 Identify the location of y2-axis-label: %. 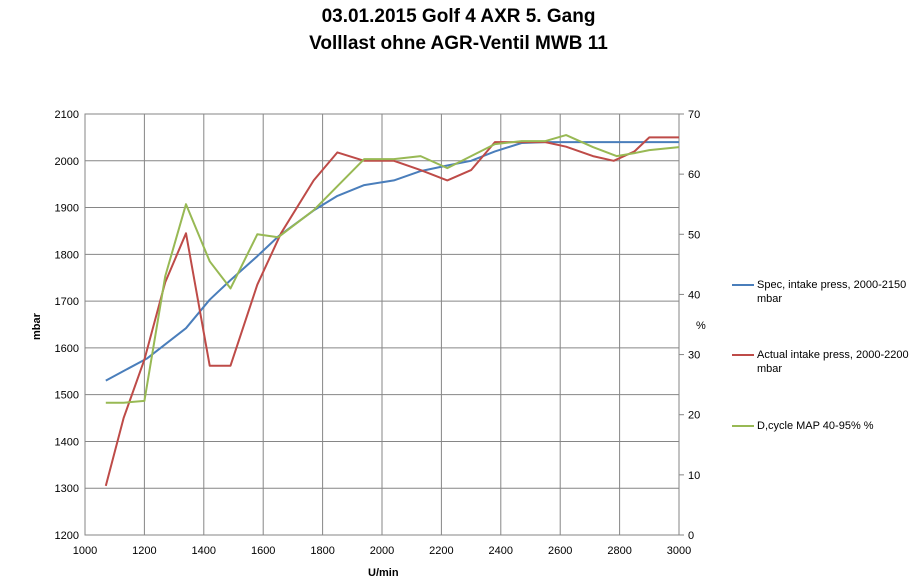
(701, 326).